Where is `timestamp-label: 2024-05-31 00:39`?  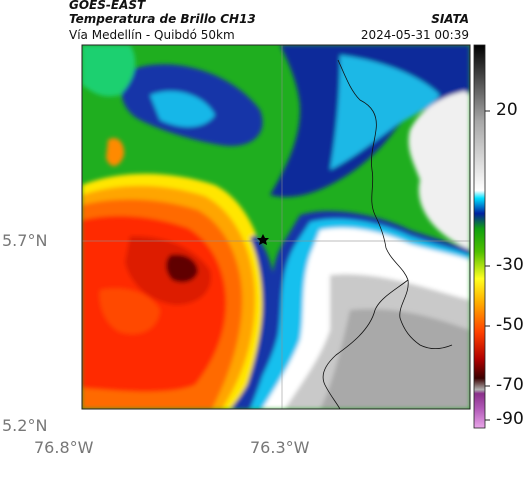 timestamp-label: 2024-05-31 00:39 is located at coordinates (414, 35).